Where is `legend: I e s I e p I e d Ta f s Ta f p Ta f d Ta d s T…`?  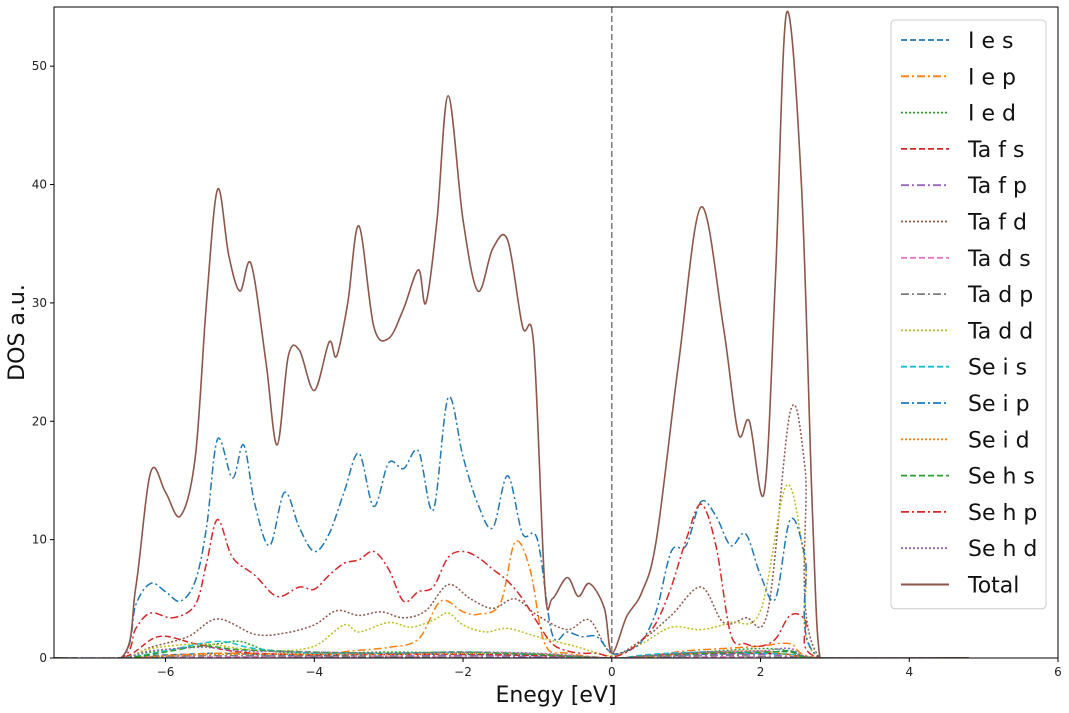 legend: I e s I e p I e d Ta f s Ta f p Ta f d Ta d s T… is located at coordinates (968, 314).